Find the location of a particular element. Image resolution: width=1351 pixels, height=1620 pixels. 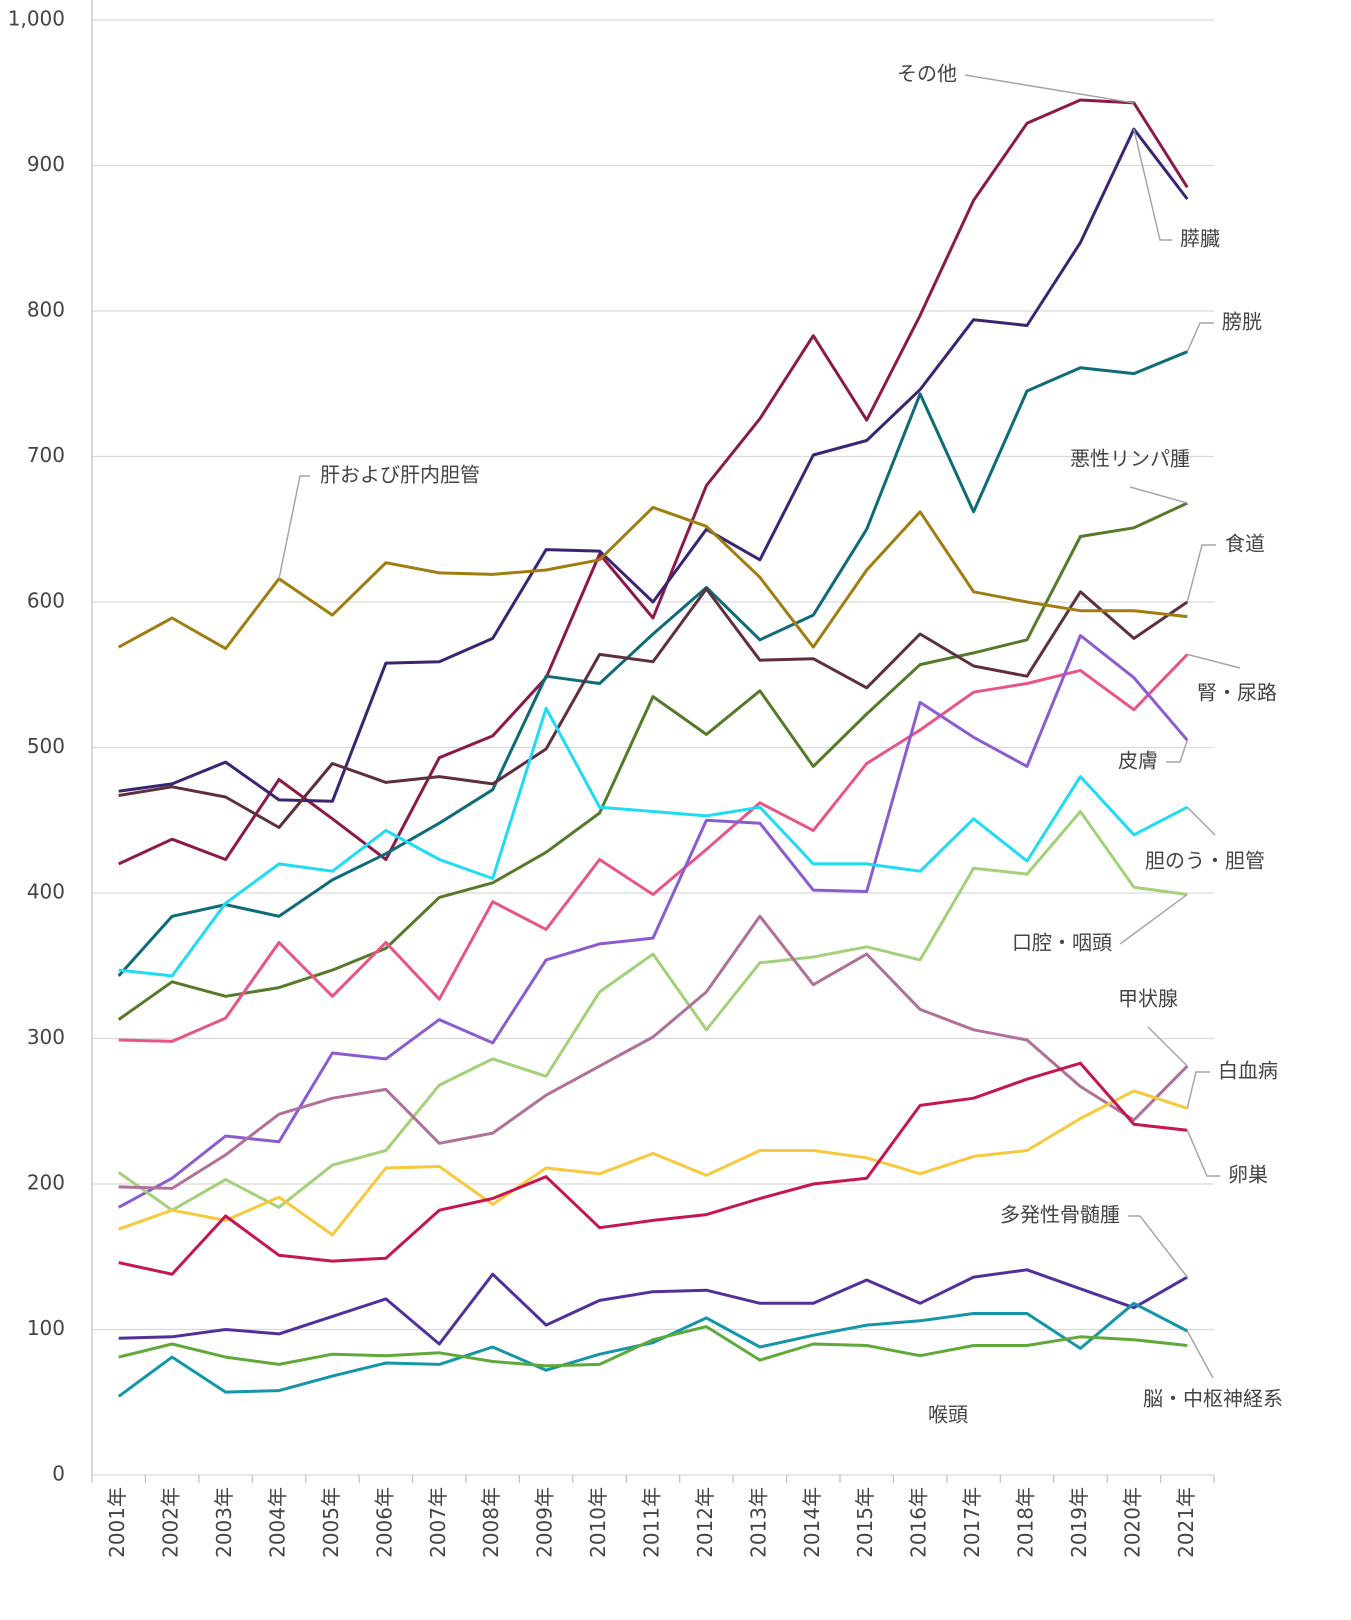

series-label: 膀胱 is located at coordinates (1242, 322).